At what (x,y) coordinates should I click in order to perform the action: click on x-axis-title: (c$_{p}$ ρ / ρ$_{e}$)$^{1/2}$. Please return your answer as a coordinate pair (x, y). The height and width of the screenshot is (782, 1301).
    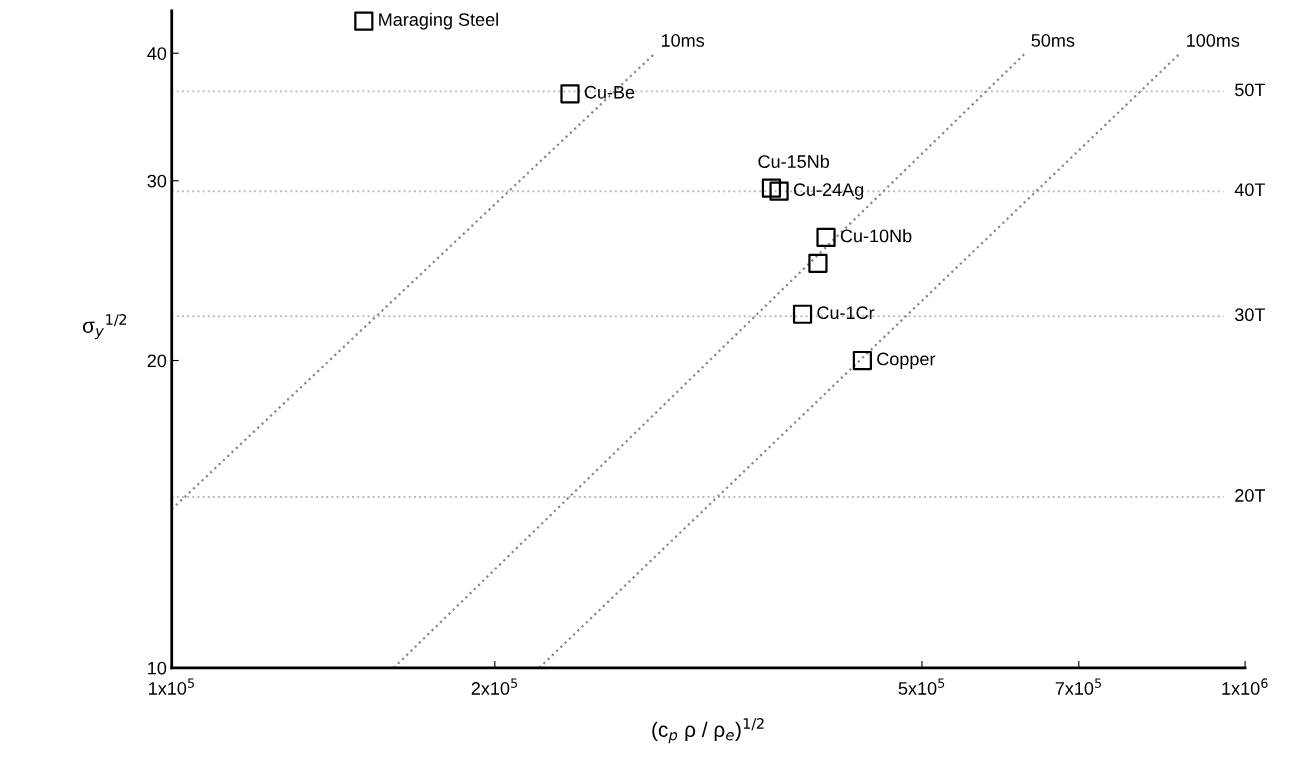
    Looking at the image, I should click on (708, 730).